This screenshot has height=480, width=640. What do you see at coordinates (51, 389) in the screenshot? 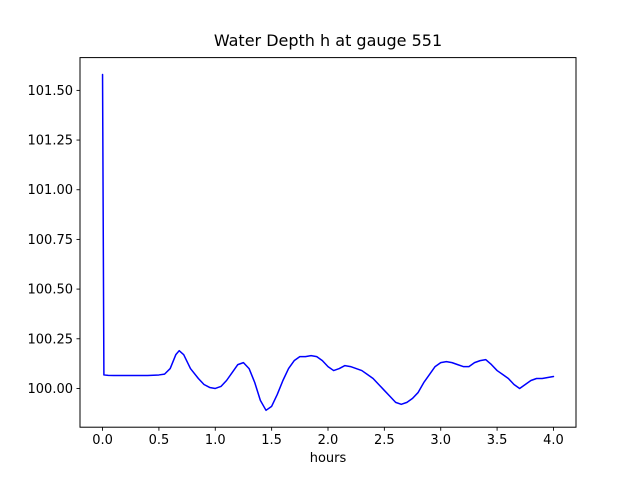
I see `y-tick-label: 100.00` at bounding box center [51, 389].